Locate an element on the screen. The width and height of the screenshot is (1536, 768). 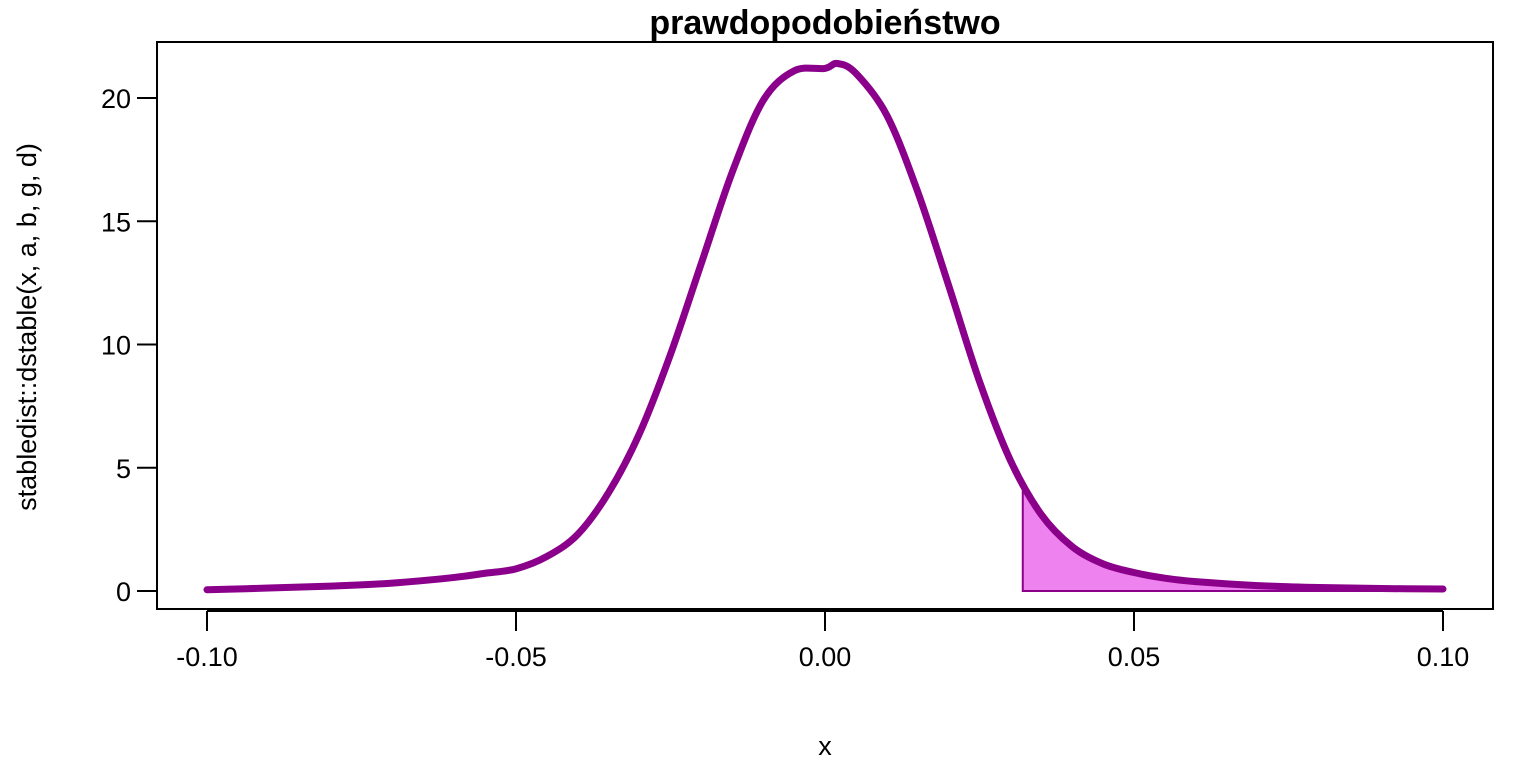
x-axis-label: x is located at coordinates (825, 746).